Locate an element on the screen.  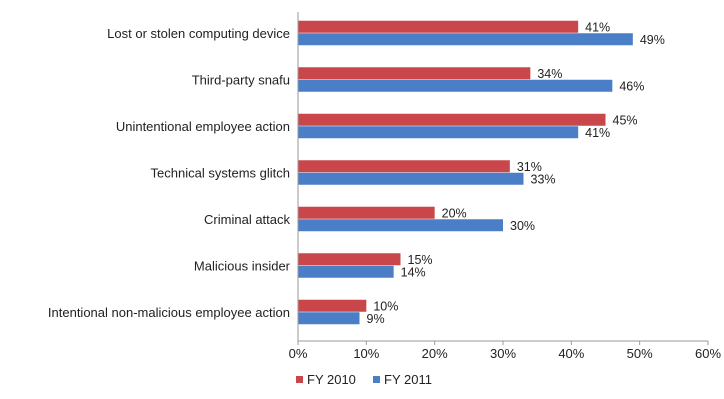
data-label: 15% is located at coordinates (420, 260).